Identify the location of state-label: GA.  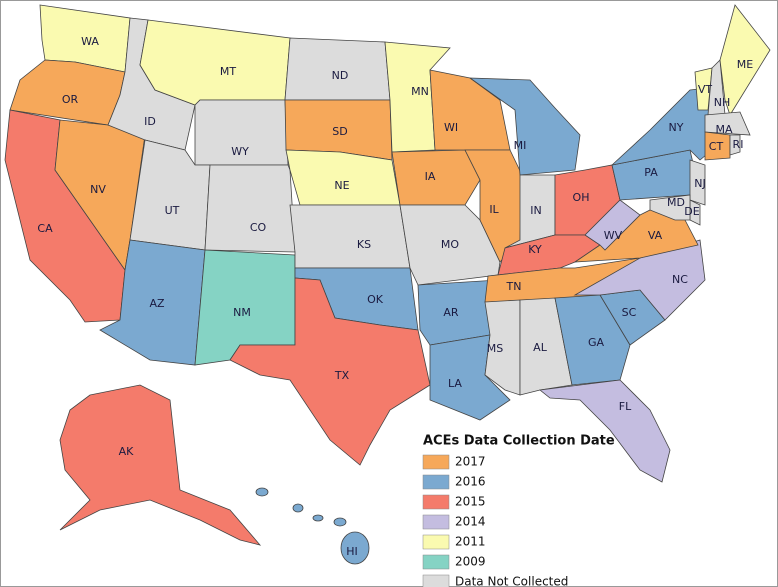
(596, 342).